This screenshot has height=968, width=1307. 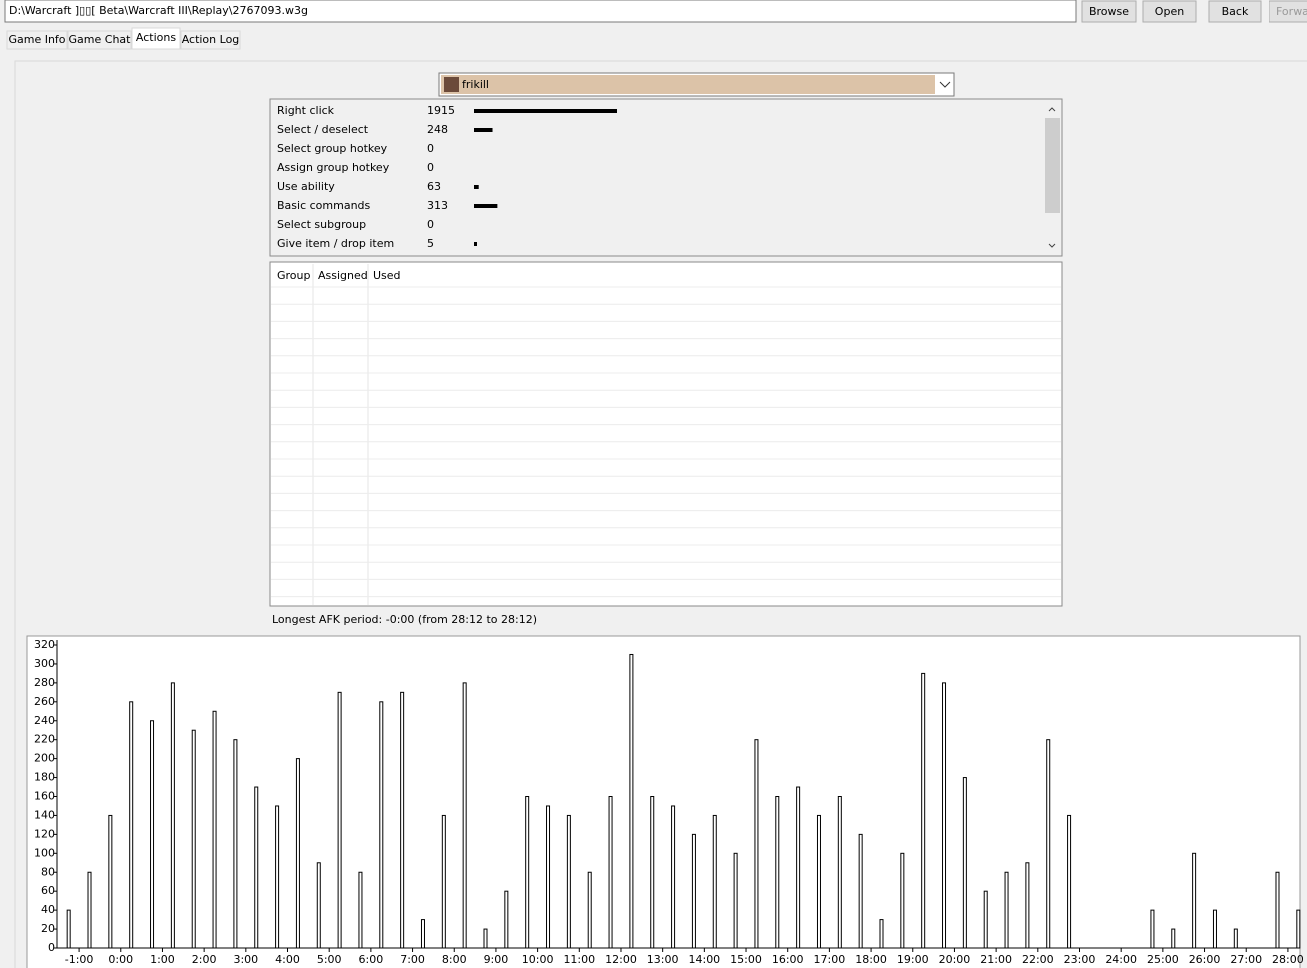 What do you see at coordinates (48, 928) in the screenshot?
I see `y-tick-label: 20` at bounding box center [48, 928].